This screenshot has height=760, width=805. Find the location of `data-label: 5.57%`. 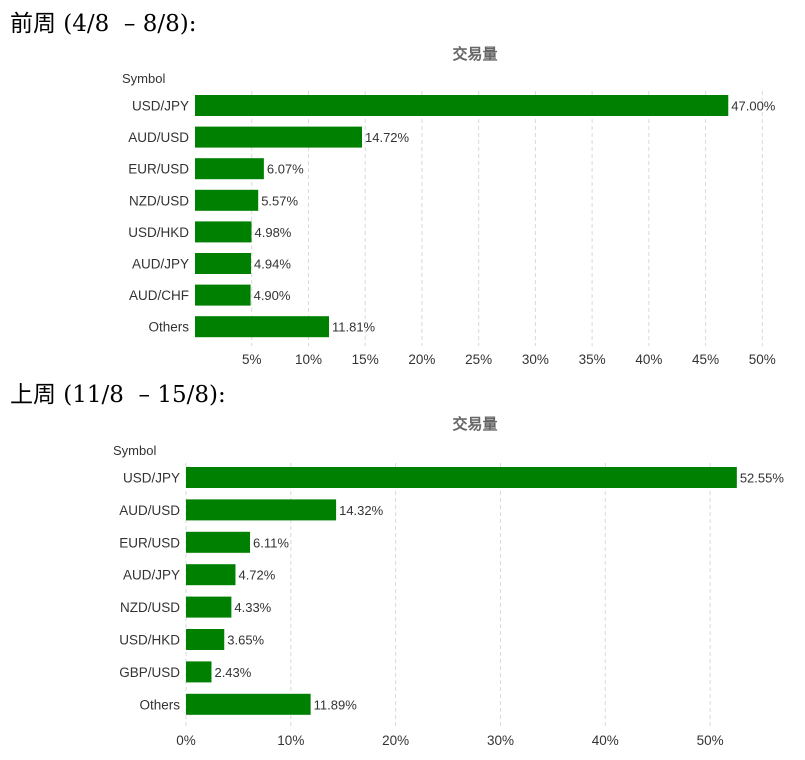

data-label: 5.57% is located at coordinates (279, 200).